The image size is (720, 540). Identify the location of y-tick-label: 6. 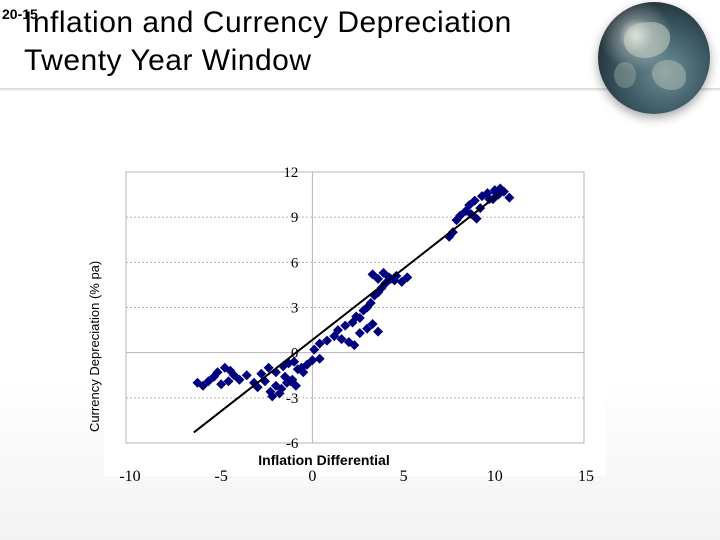
(295, 263).